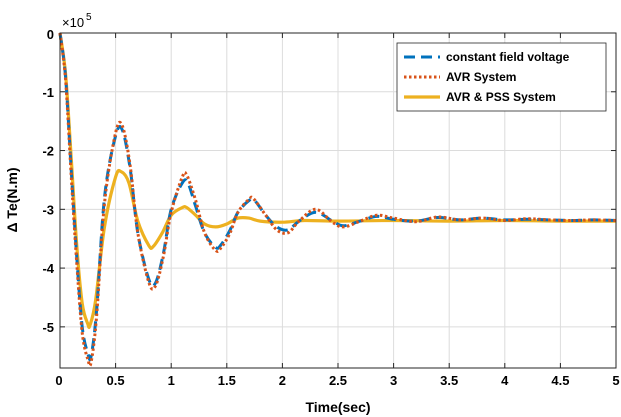 This screenshot has width=621, height=417. Describe the element at coordinates (171, 380) in the screenshot. I see `x-tick-label: 1` at that location.